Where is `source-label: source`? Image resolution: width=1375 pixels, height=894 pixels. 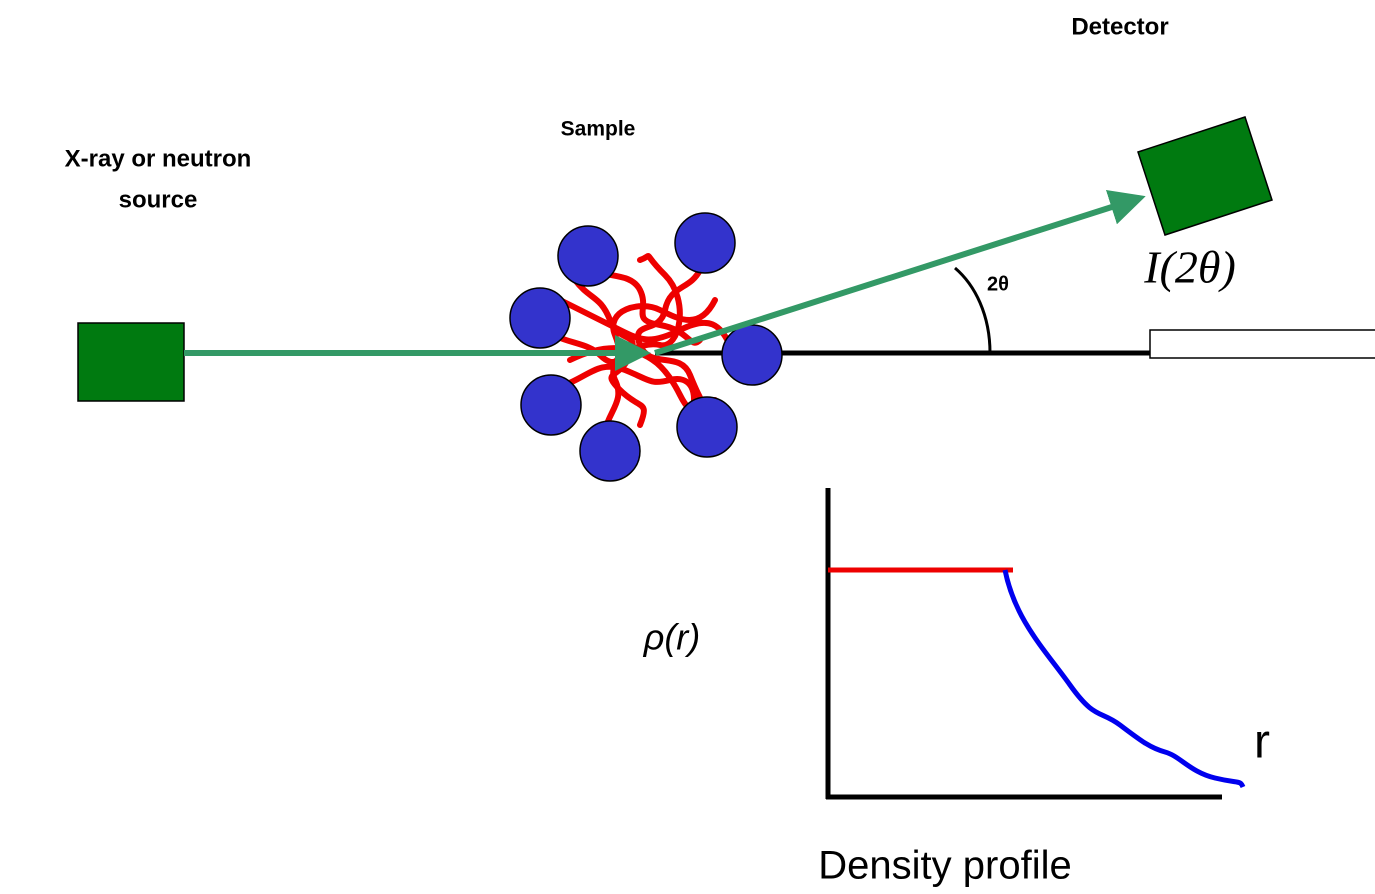 source-label: source is located at coordinates (158, 199).